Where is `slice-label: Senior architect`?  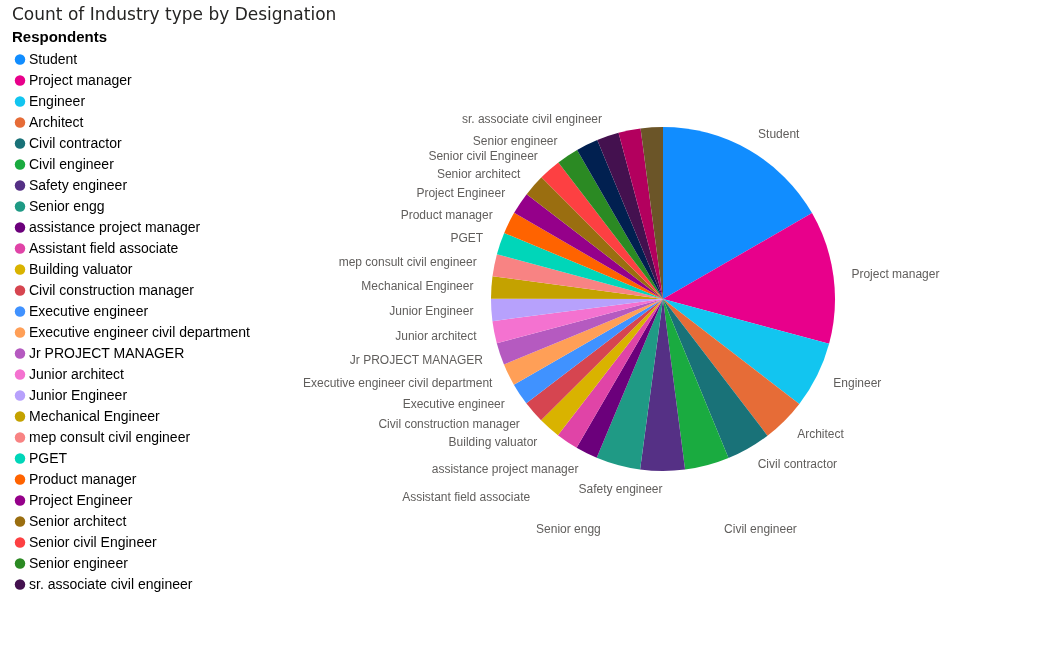 slice-label: Senior architect is located at coordinates (478, 173).